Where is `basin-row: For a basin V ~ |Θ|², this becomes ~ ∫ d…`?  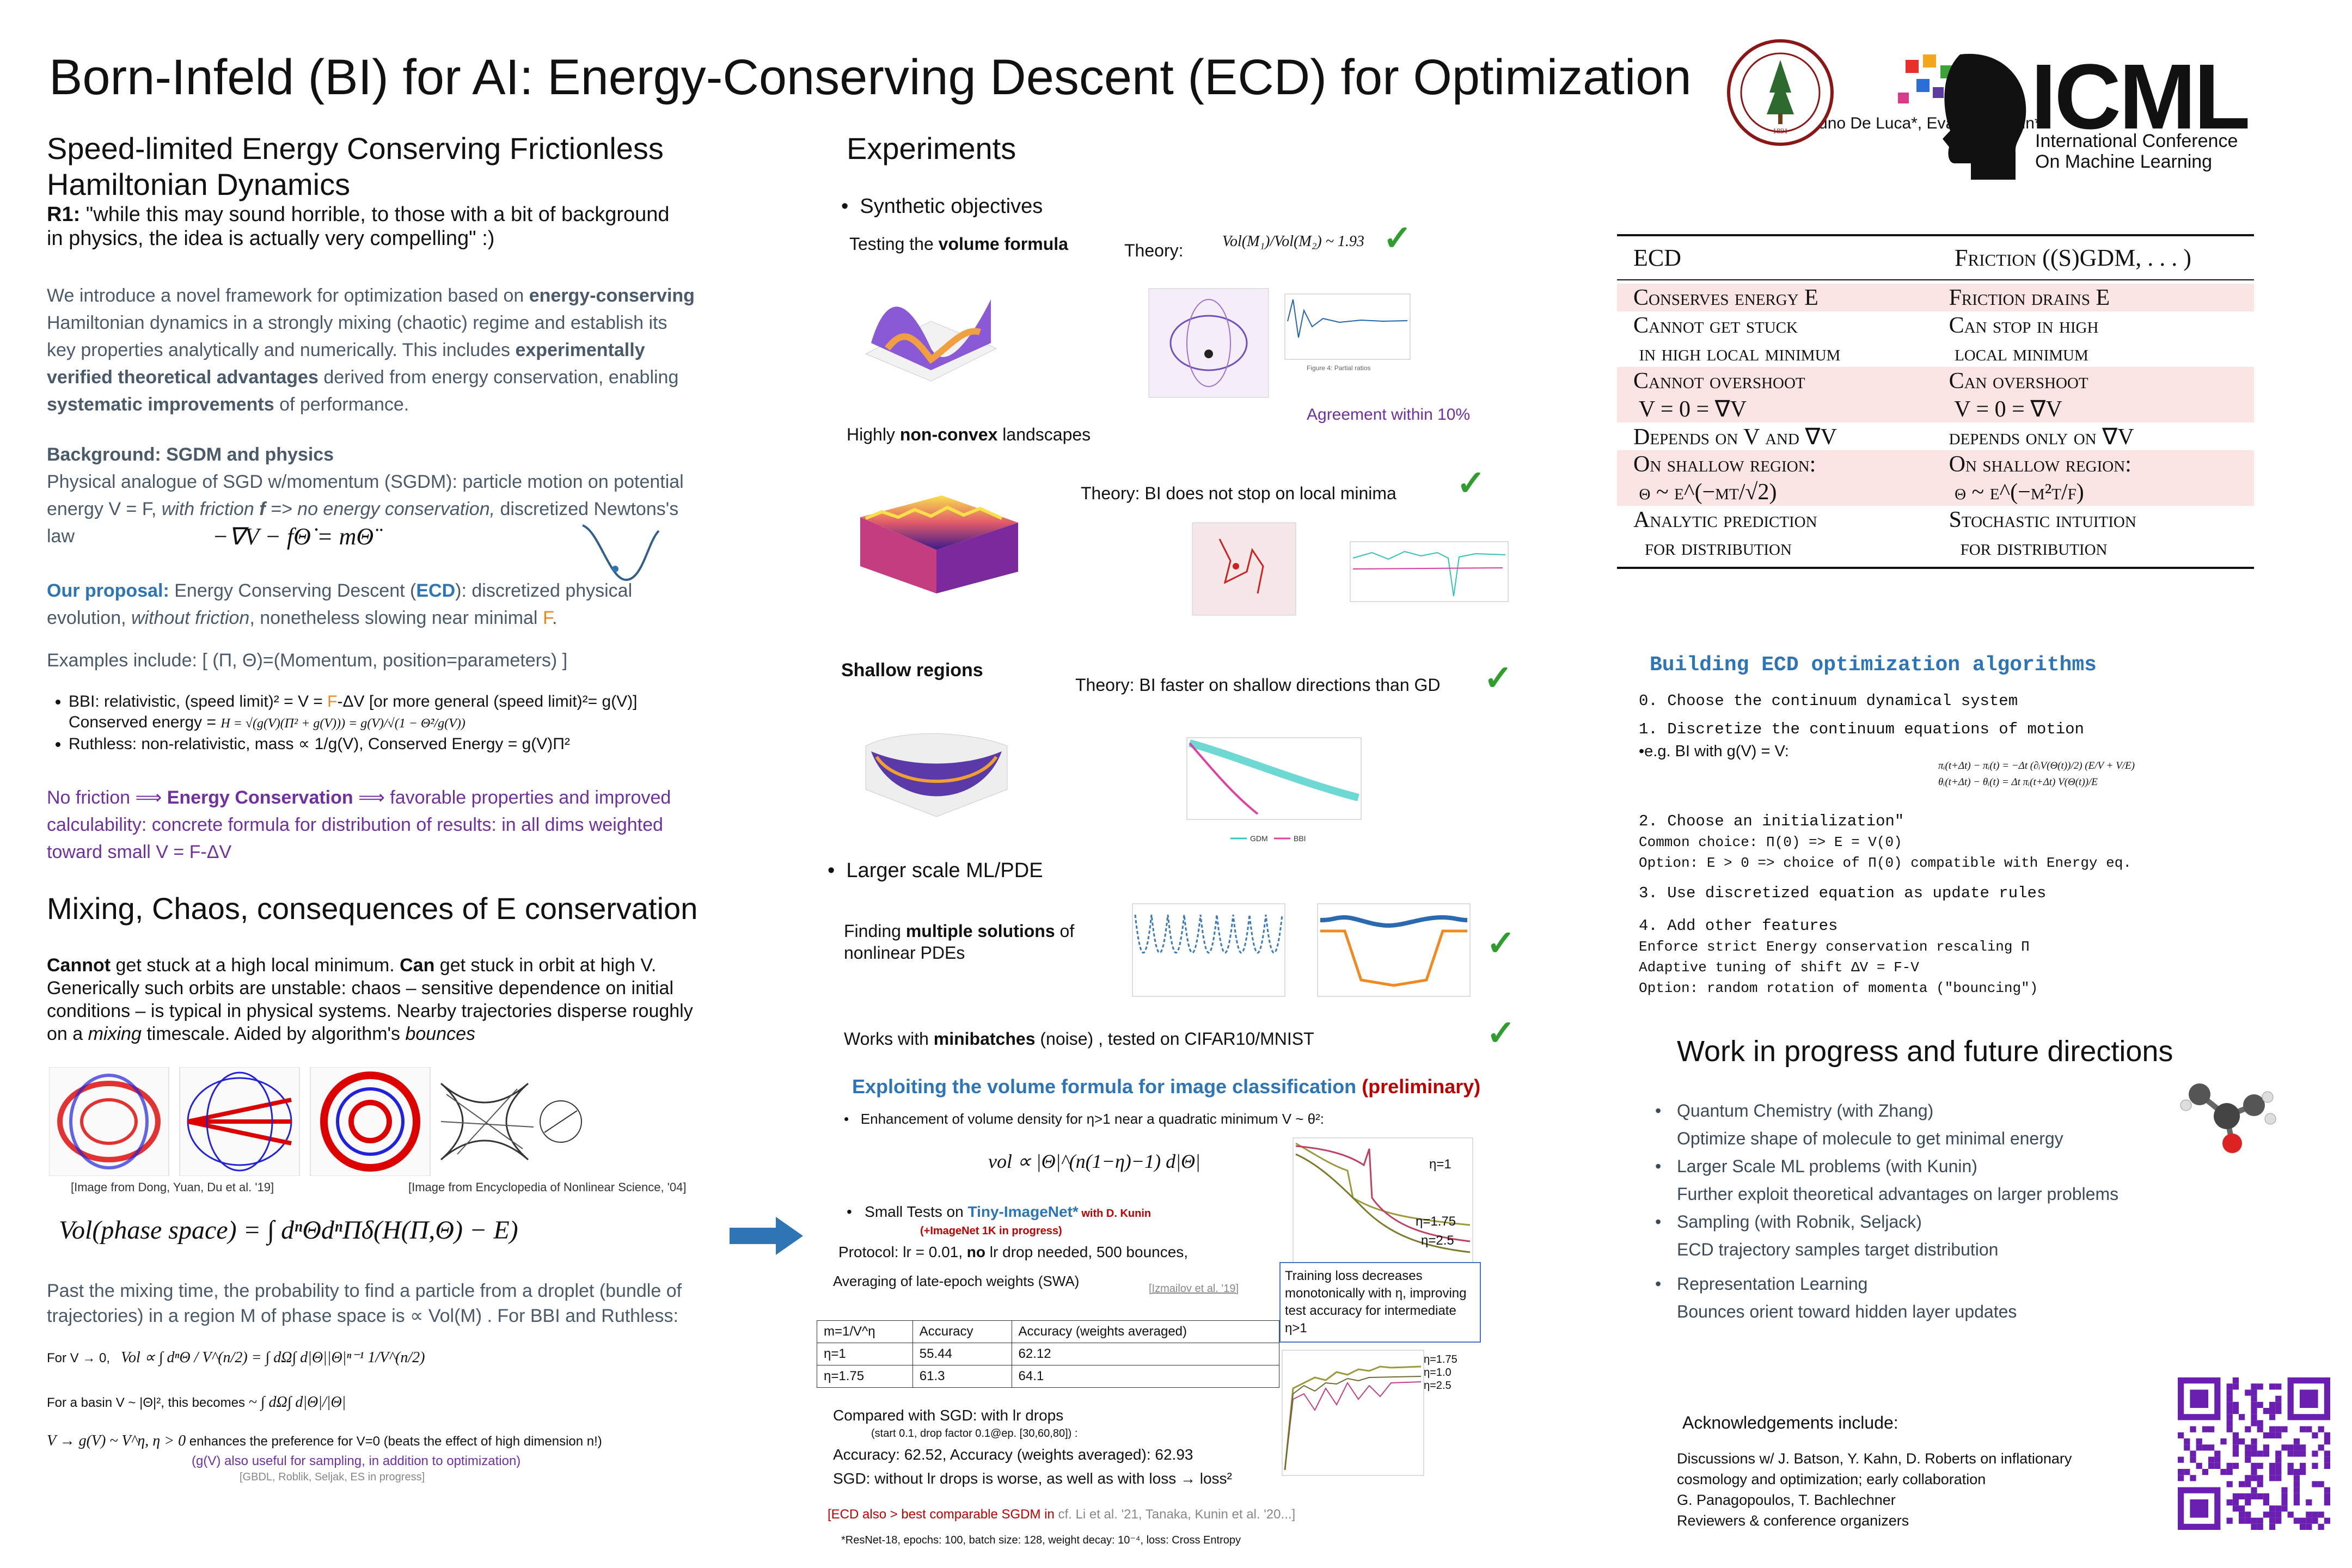 basin-row: For a basin V ~ |Θ|², this becomes ~ ∫ d… is located at coordinates (196, 1402).